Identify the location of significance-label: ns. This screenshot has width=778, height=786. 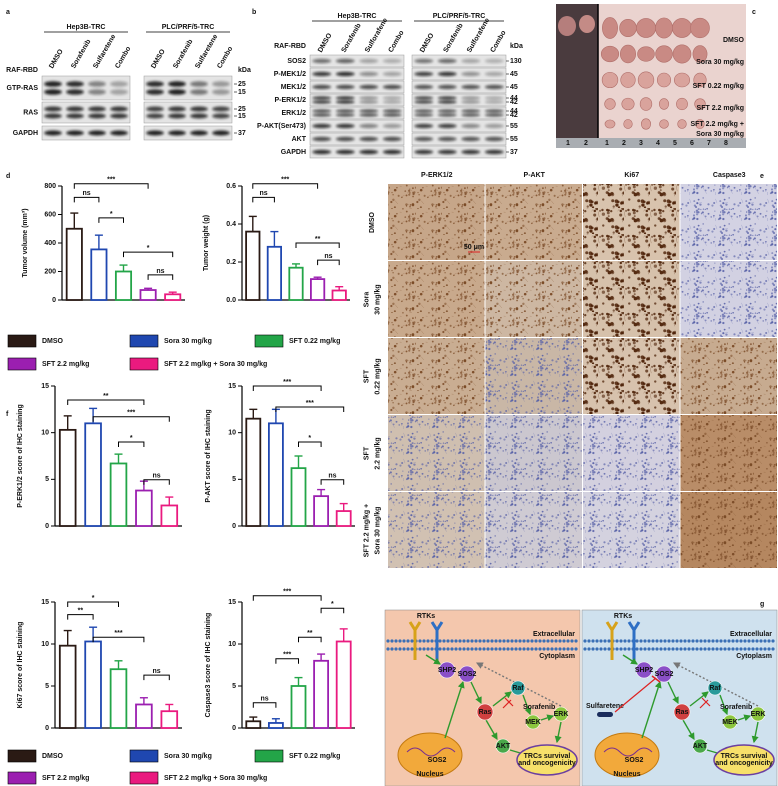
(328, 256).